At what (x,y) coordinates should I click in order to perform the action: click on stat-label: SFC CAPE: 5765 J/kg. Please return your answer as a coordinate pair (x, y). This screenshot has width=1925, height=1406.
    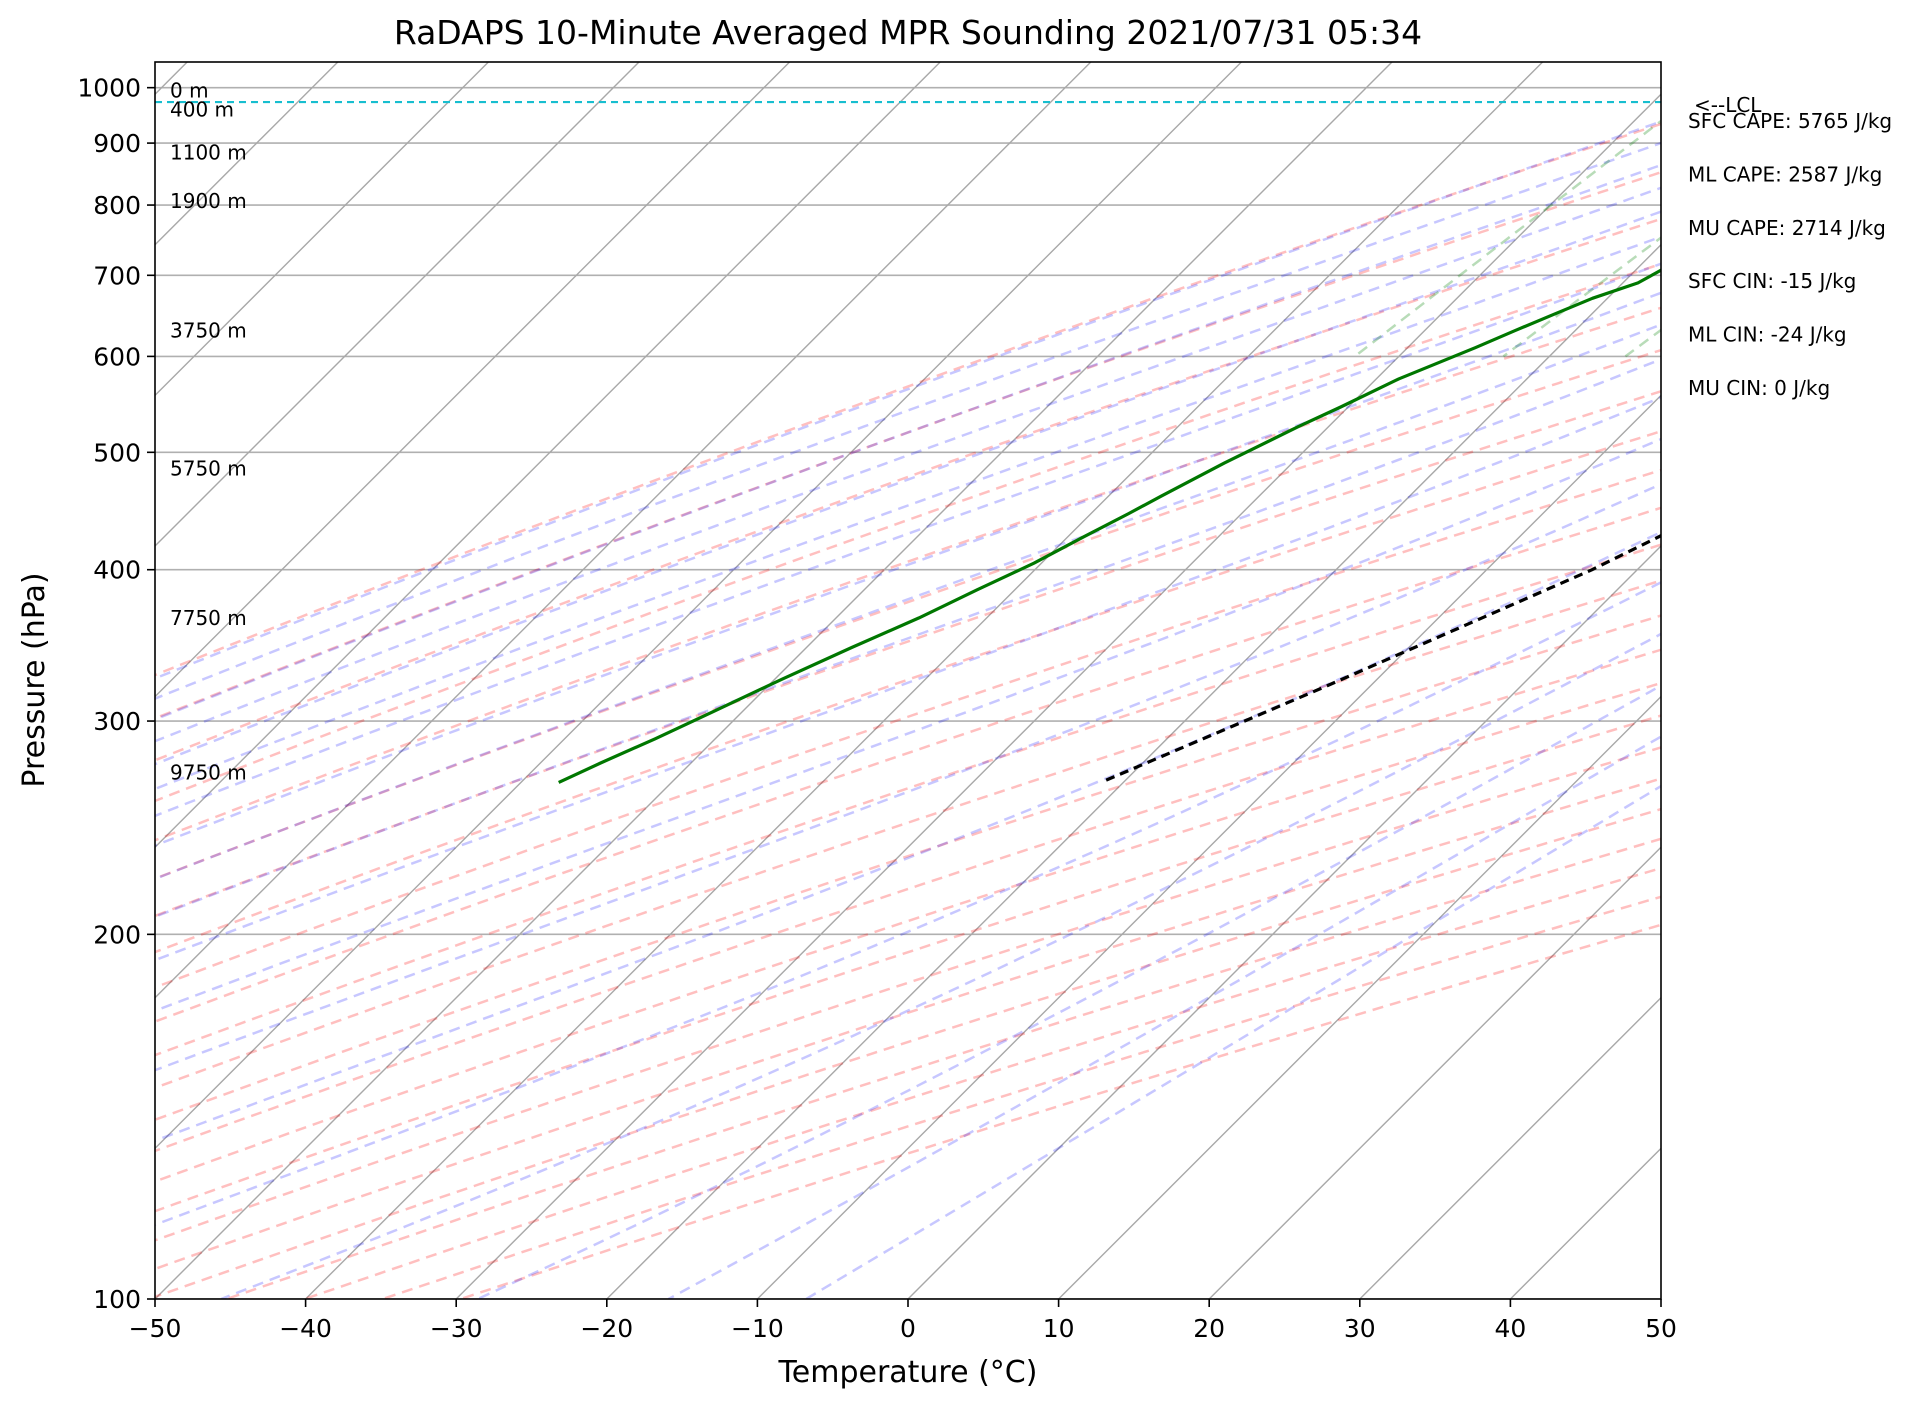
    Looking at the image, I should click on (1790, 121).